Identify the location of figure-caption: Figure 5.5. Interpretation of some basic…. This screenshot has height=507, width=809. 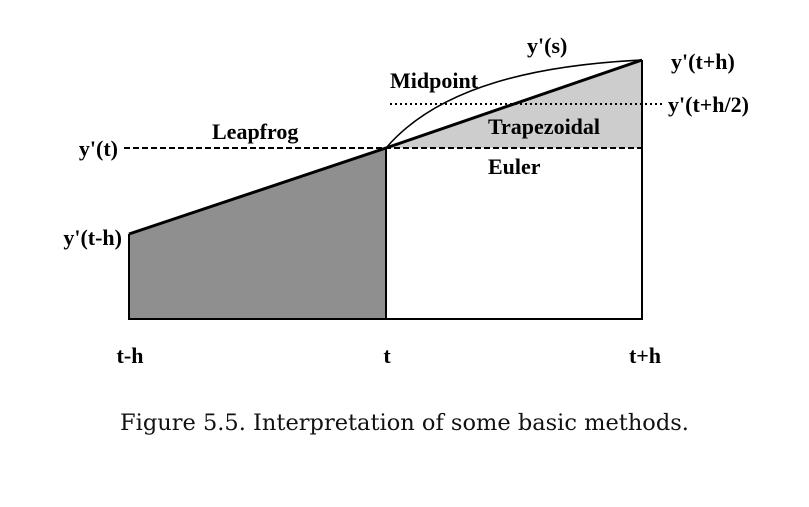
(404, 423).